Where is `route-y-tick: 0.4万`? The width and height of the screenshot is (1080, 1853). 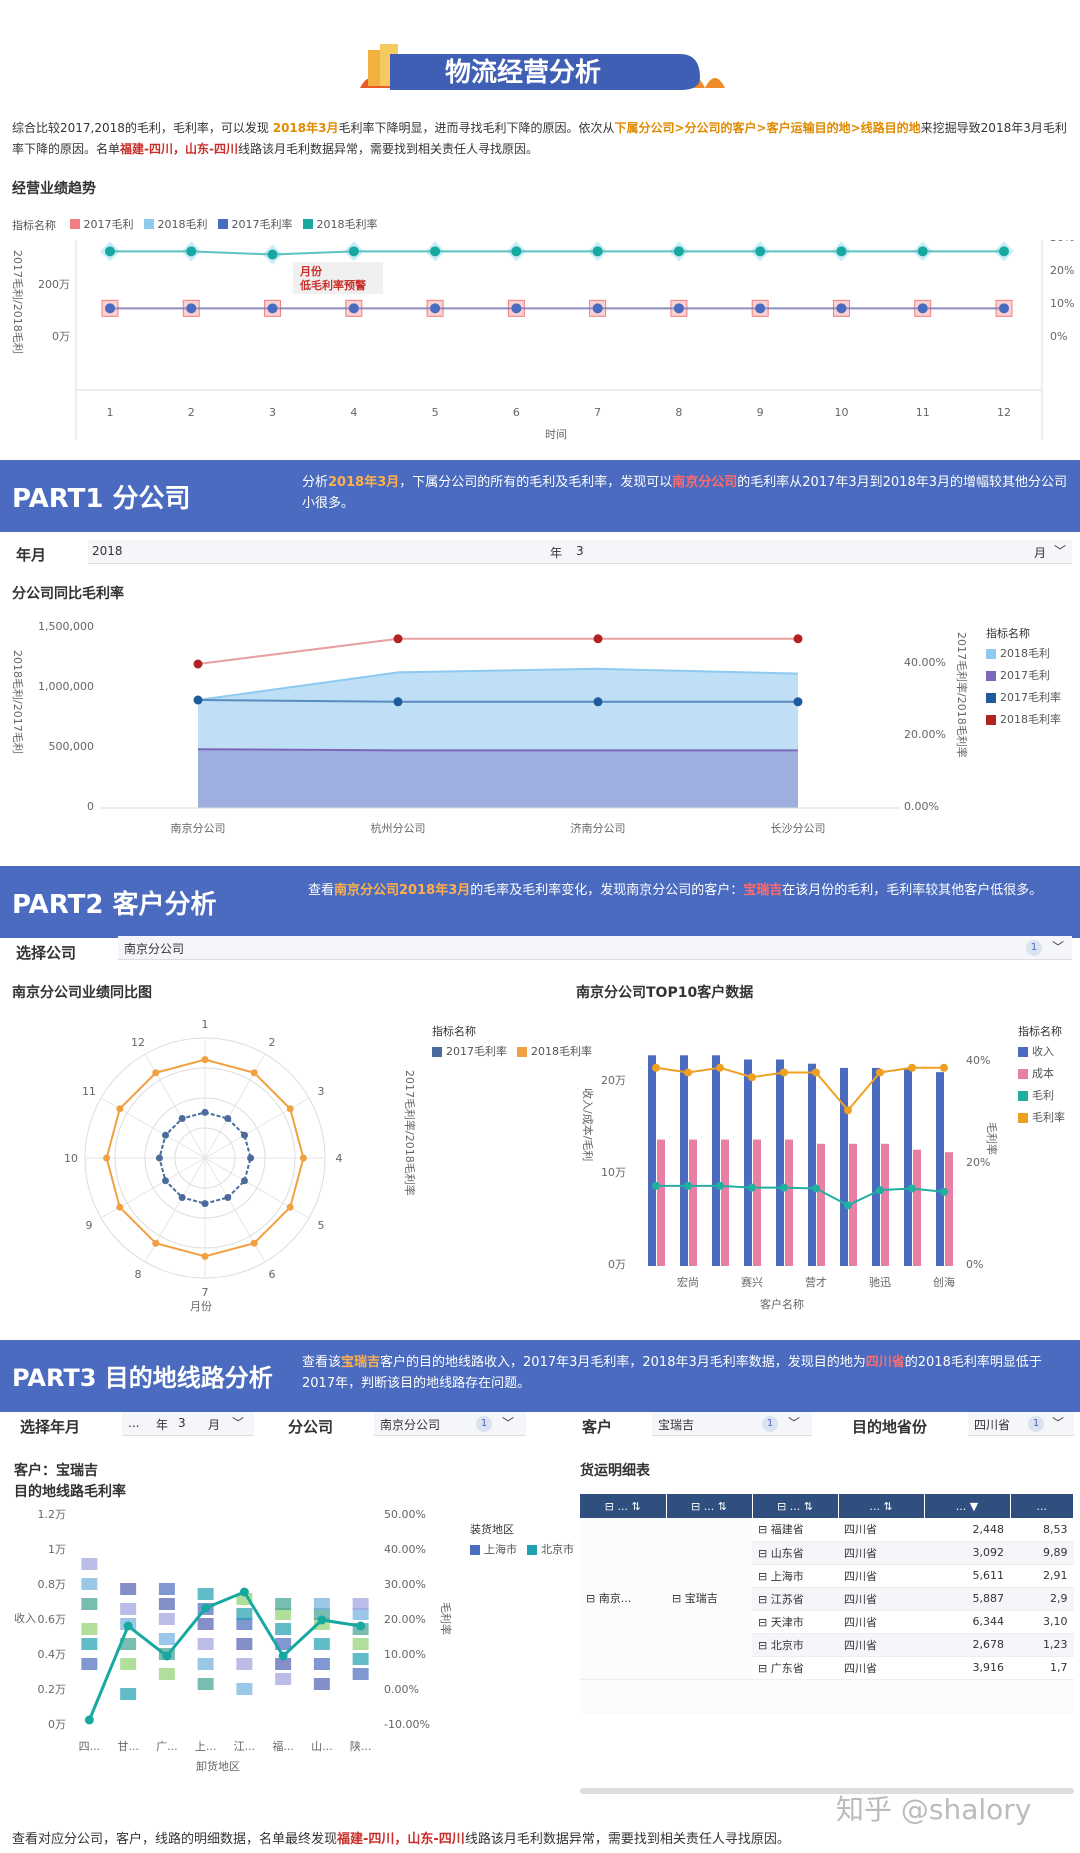 route-y-tick: 0.4万 is located at coordinates (52, 1654).